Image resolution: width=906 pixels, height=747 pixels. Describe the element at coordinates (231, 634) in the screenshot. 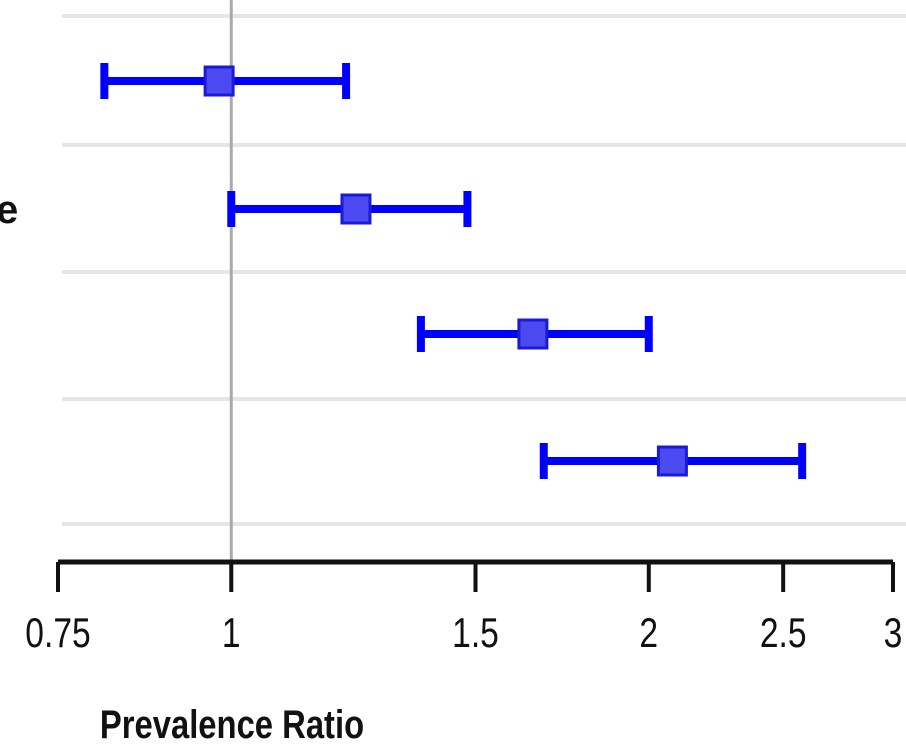

I see `x-tick-label-1: 1` at that location.